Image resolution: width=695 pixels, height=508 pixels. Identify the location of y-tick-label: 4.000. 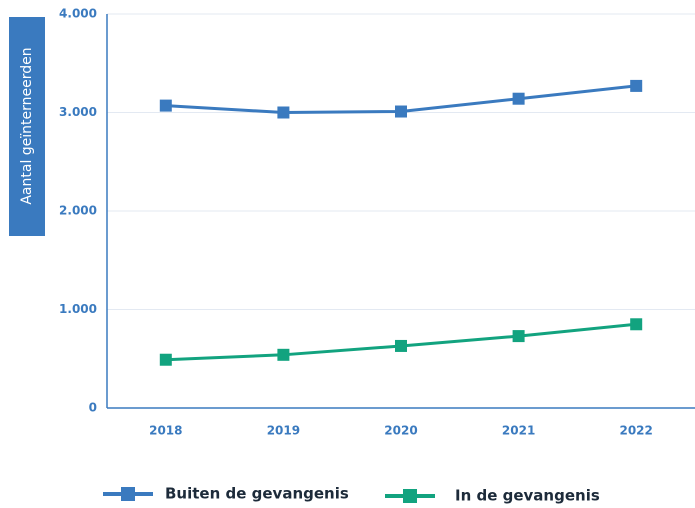
(78, 14).